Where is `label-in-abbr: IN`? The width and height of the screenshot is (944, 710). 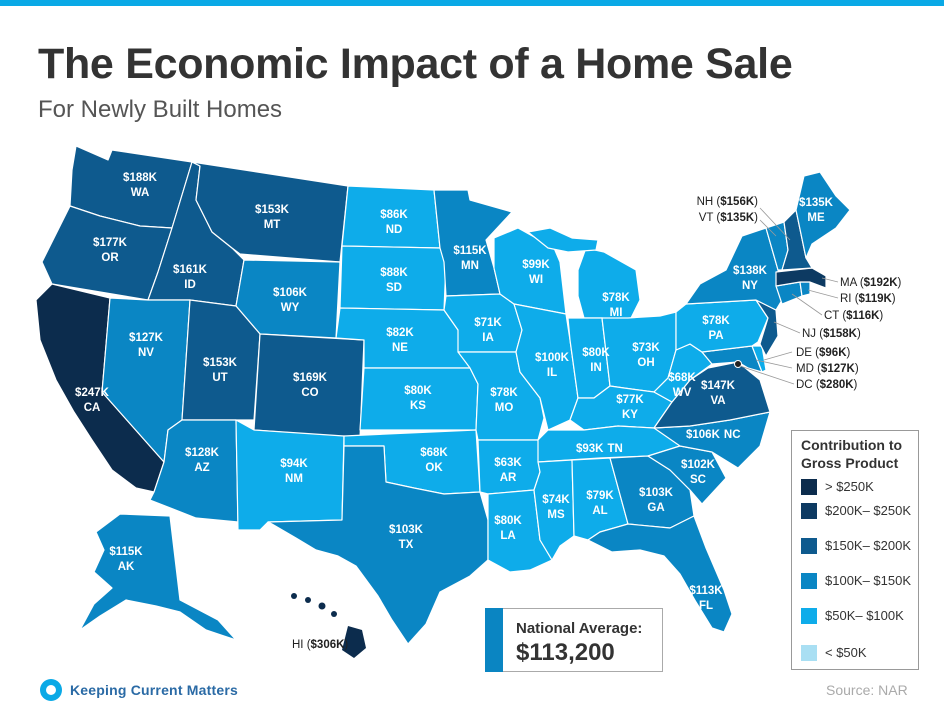
label-in-abbr: IN is located at coordinates (596, 368).